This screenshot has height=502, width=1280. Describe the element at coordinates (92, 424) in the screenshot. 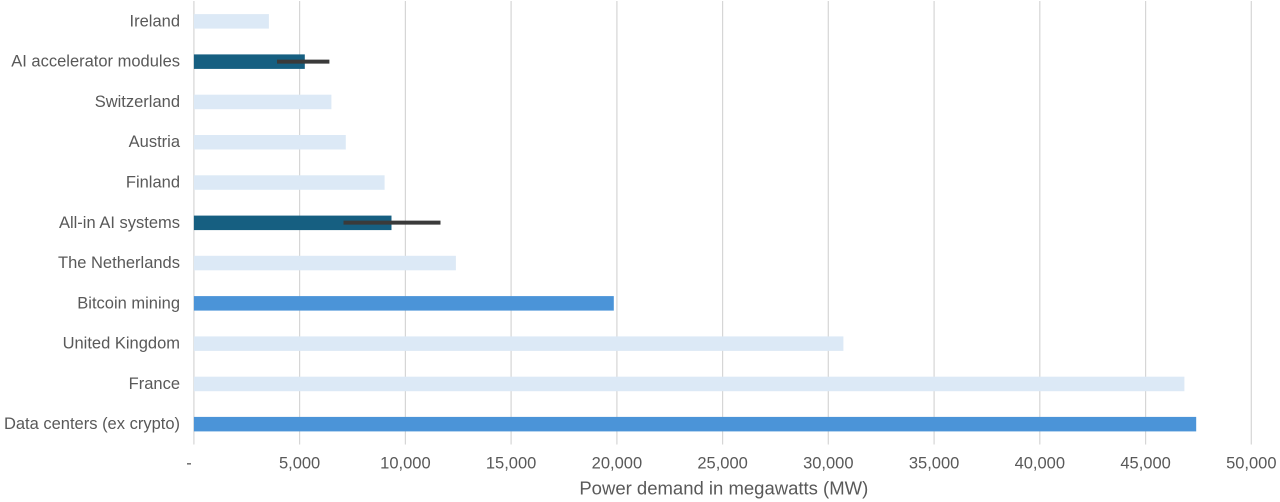

I see `svg-text: Data centers (ex crypto)` at that location.